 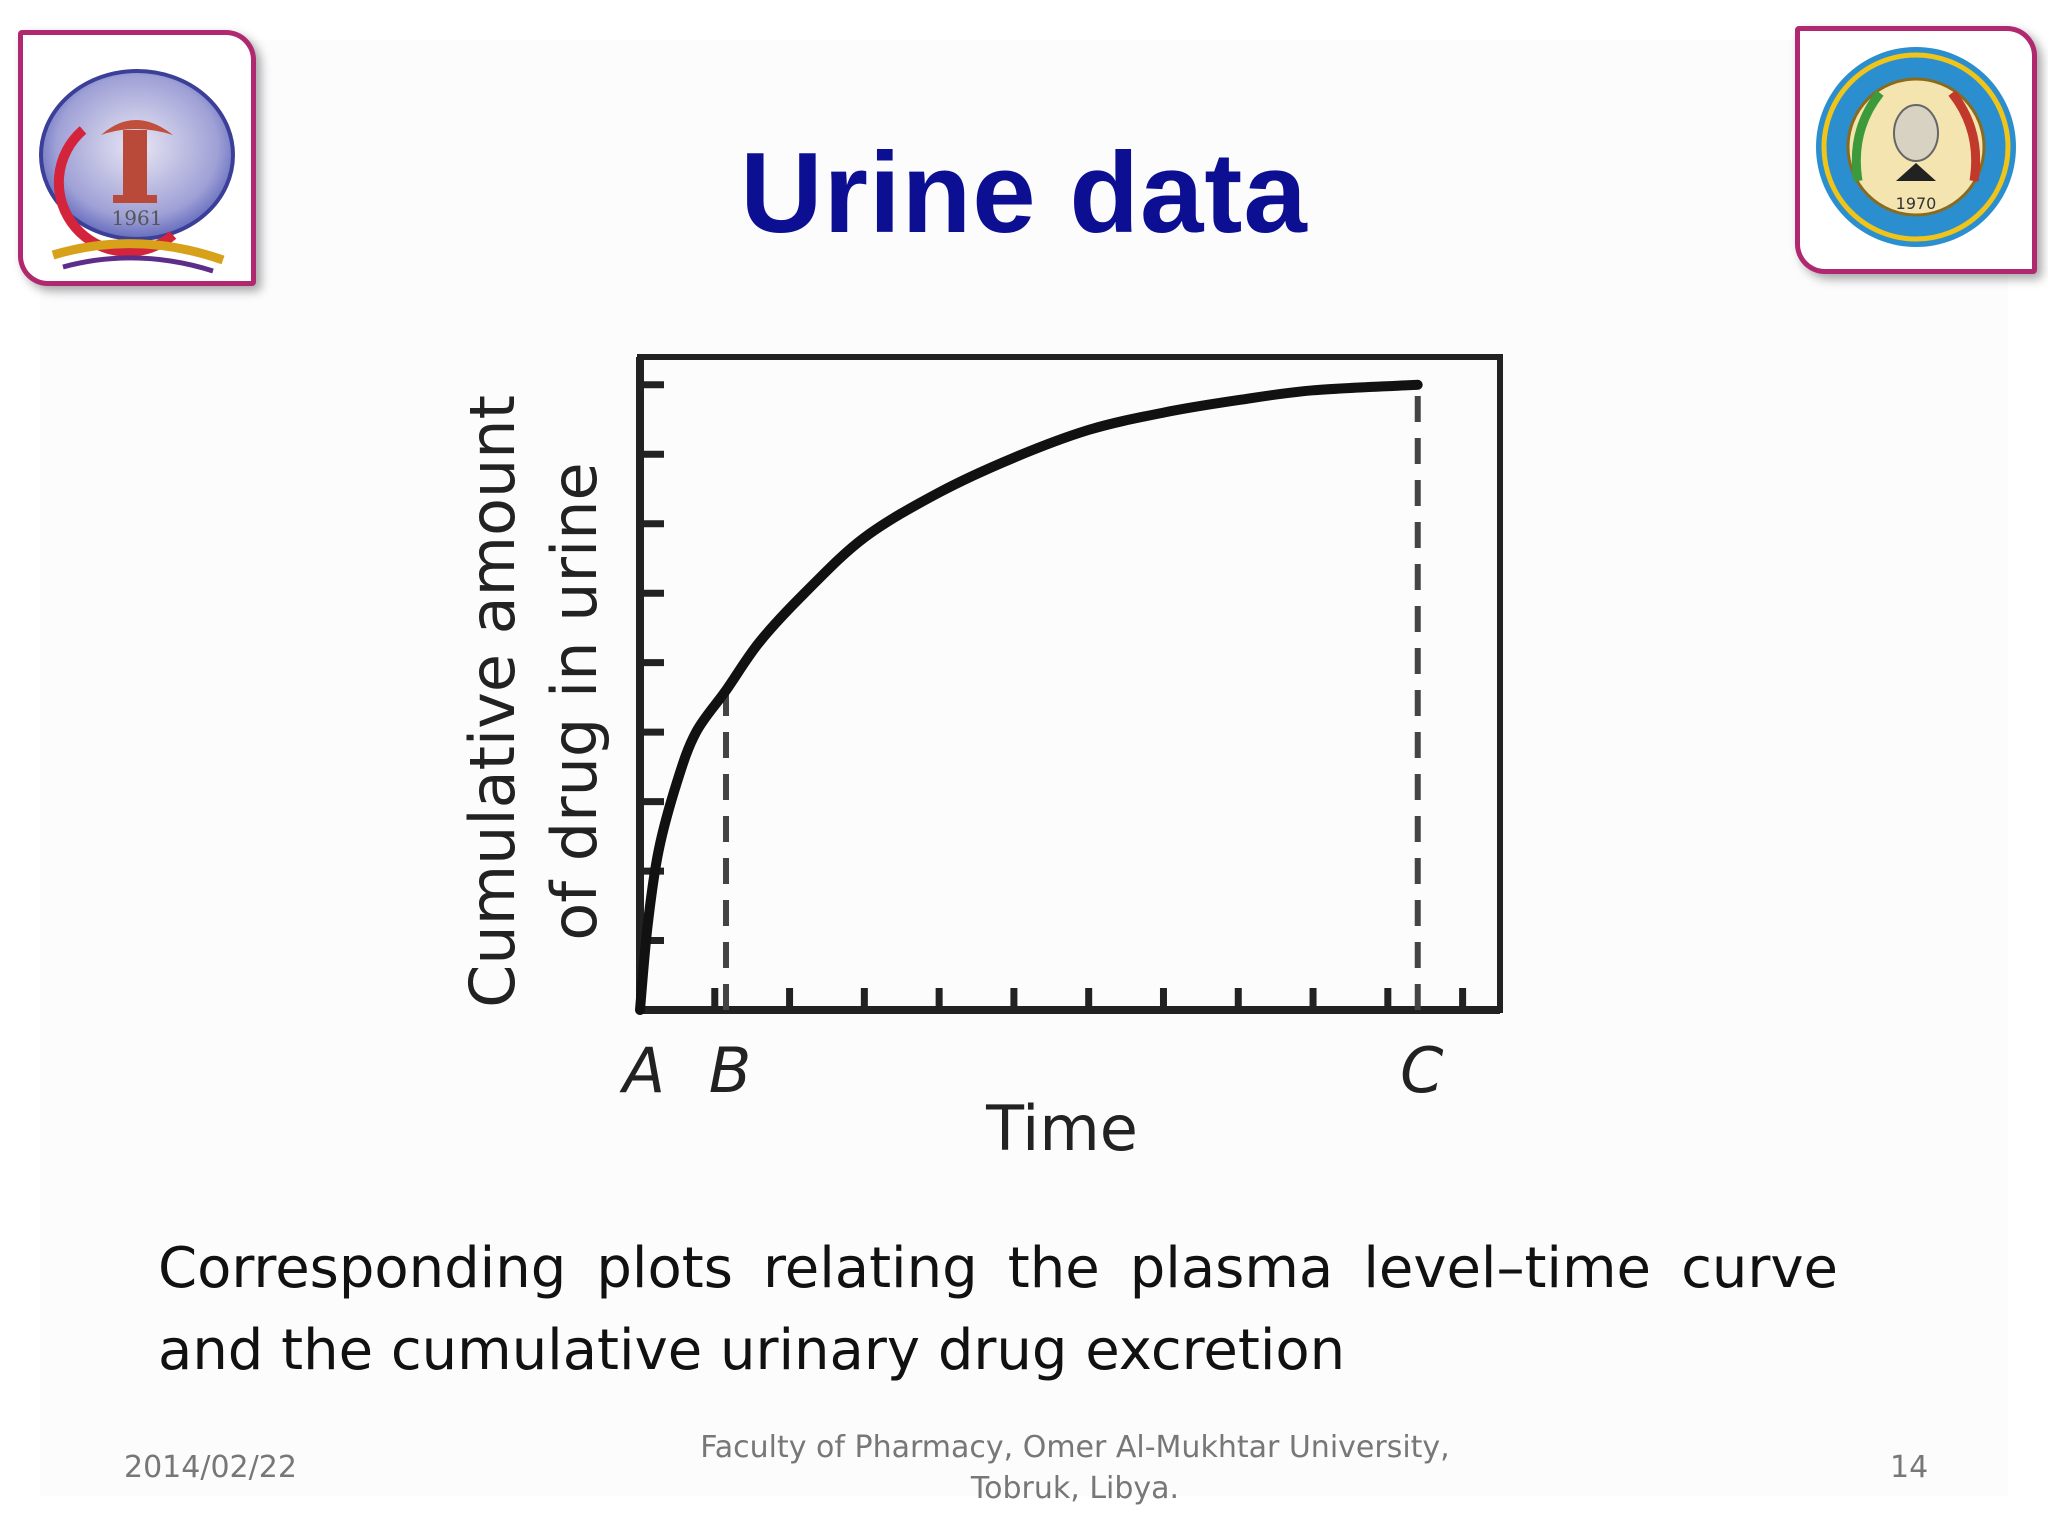 What do you see at coordinates (1422, 1070) in the screenshot?
I see `x-marker-label-c: C` at bounding box center [1422, 1070].